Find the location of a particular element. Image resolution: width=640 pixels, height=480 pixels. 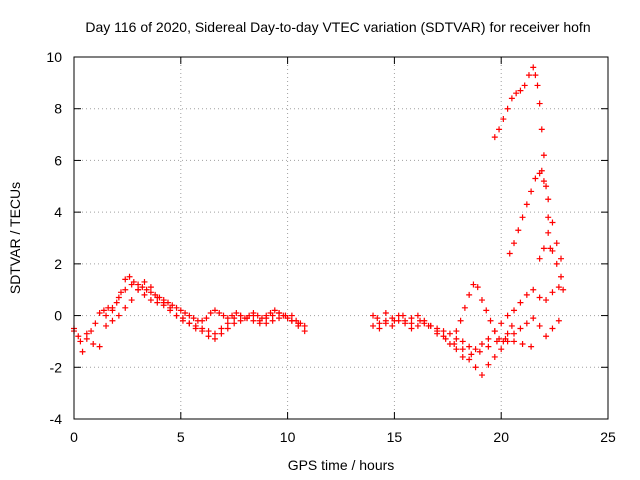

y-tick-label: 10 is located at coordinates (54, 57).